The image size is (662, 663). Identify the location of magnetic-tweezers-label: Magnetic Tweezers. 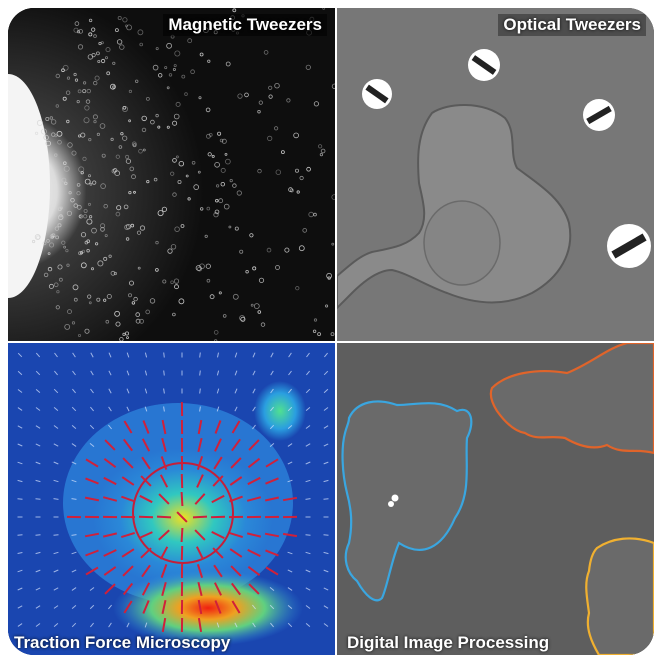
(245, 25).